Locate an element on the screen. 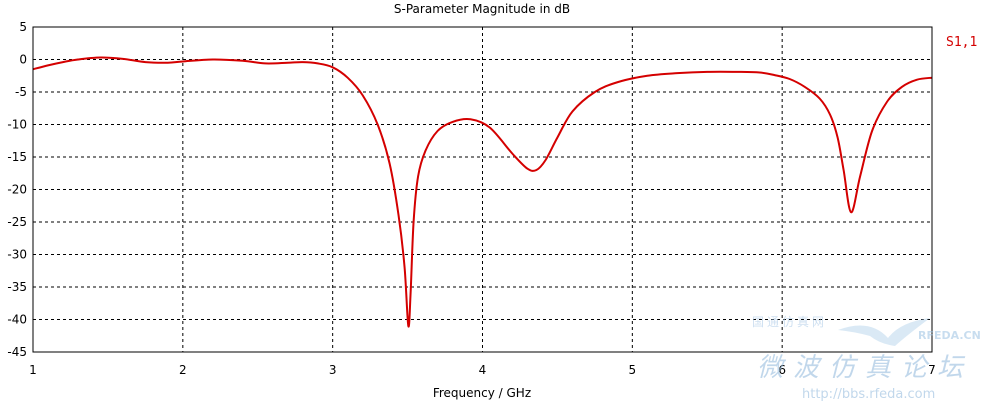 Image resolution: width=1001 pixels, height=403 pixels. y-tick-labels: 5 0 -5 -10 -15 -20 -25 -30 -35 -40 -45 is located at coordinates (17, 189).